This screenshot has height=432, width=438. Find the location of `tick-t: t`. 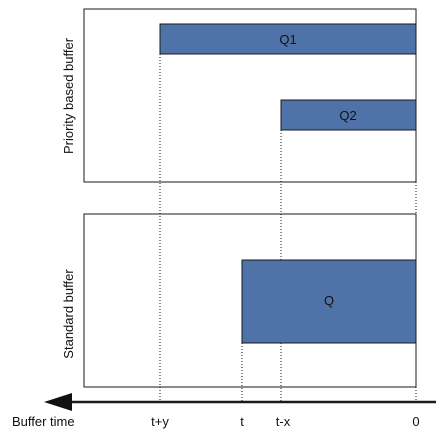

tick-t: t is located at coordinates (242, 421).